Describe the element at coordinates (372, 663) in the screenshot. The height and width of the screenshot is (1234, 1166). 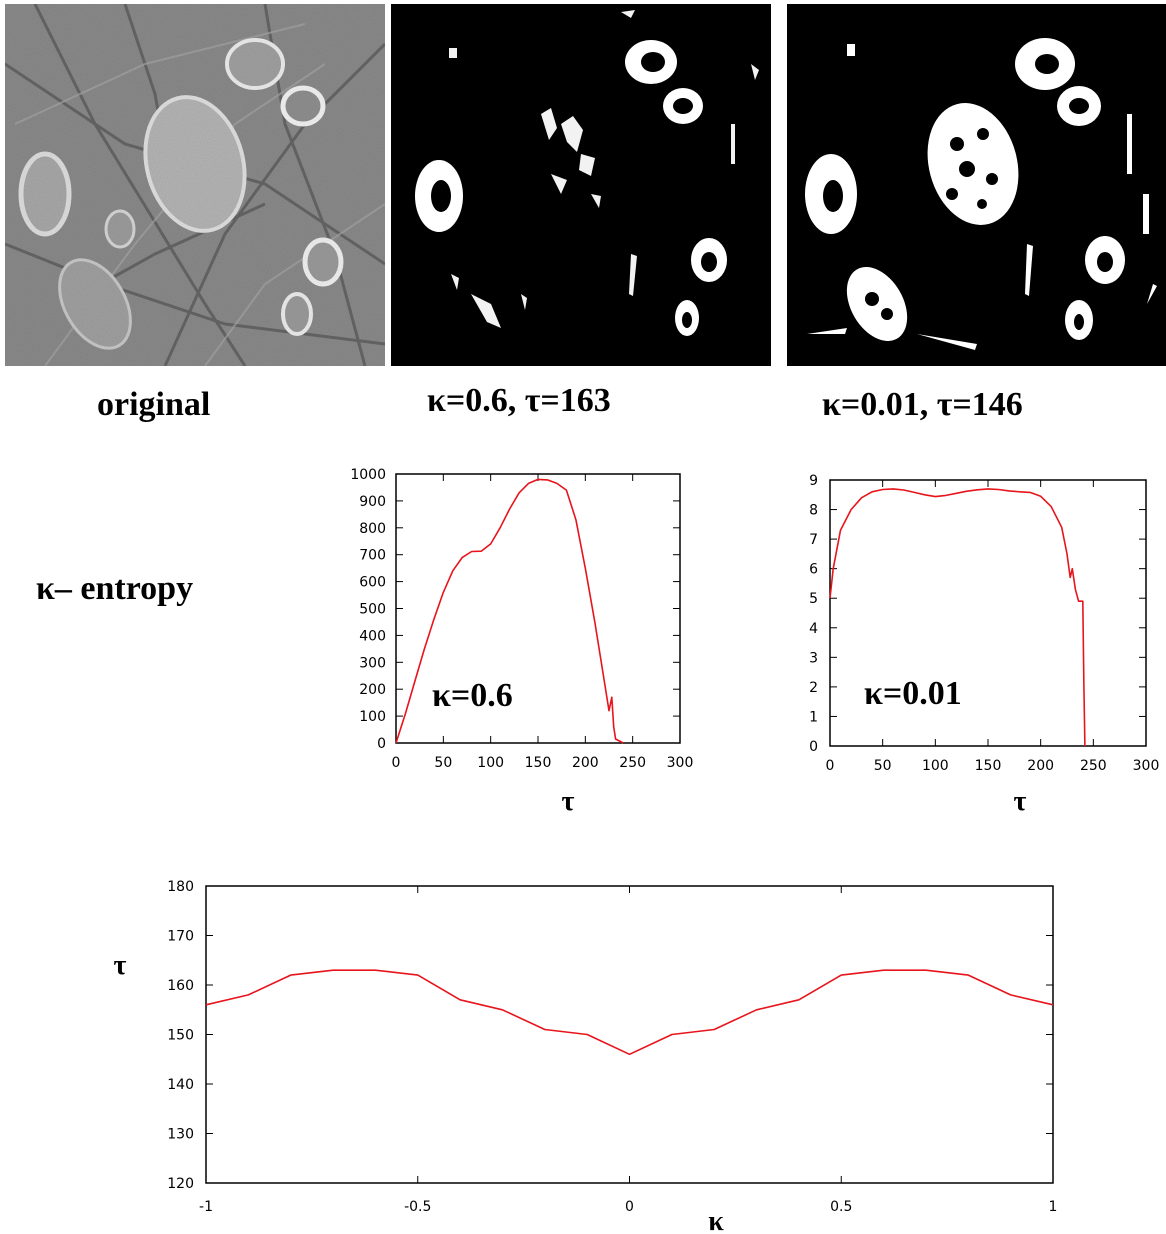
I see `y-tick-label: 300` at that location.